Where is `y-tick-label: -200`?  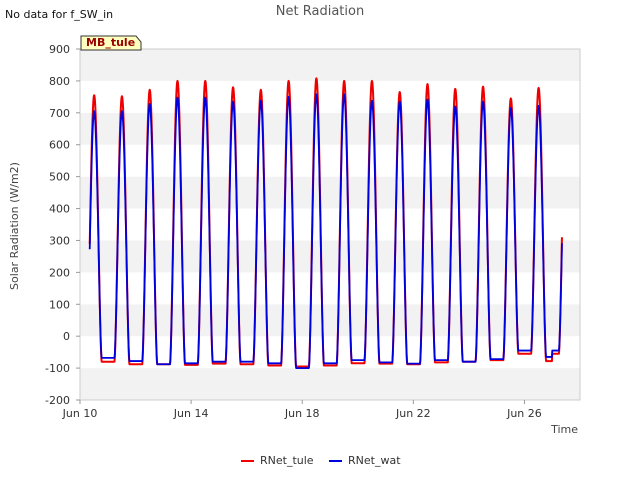 y-tick-label: -200 is located at coordinates (57, 400).